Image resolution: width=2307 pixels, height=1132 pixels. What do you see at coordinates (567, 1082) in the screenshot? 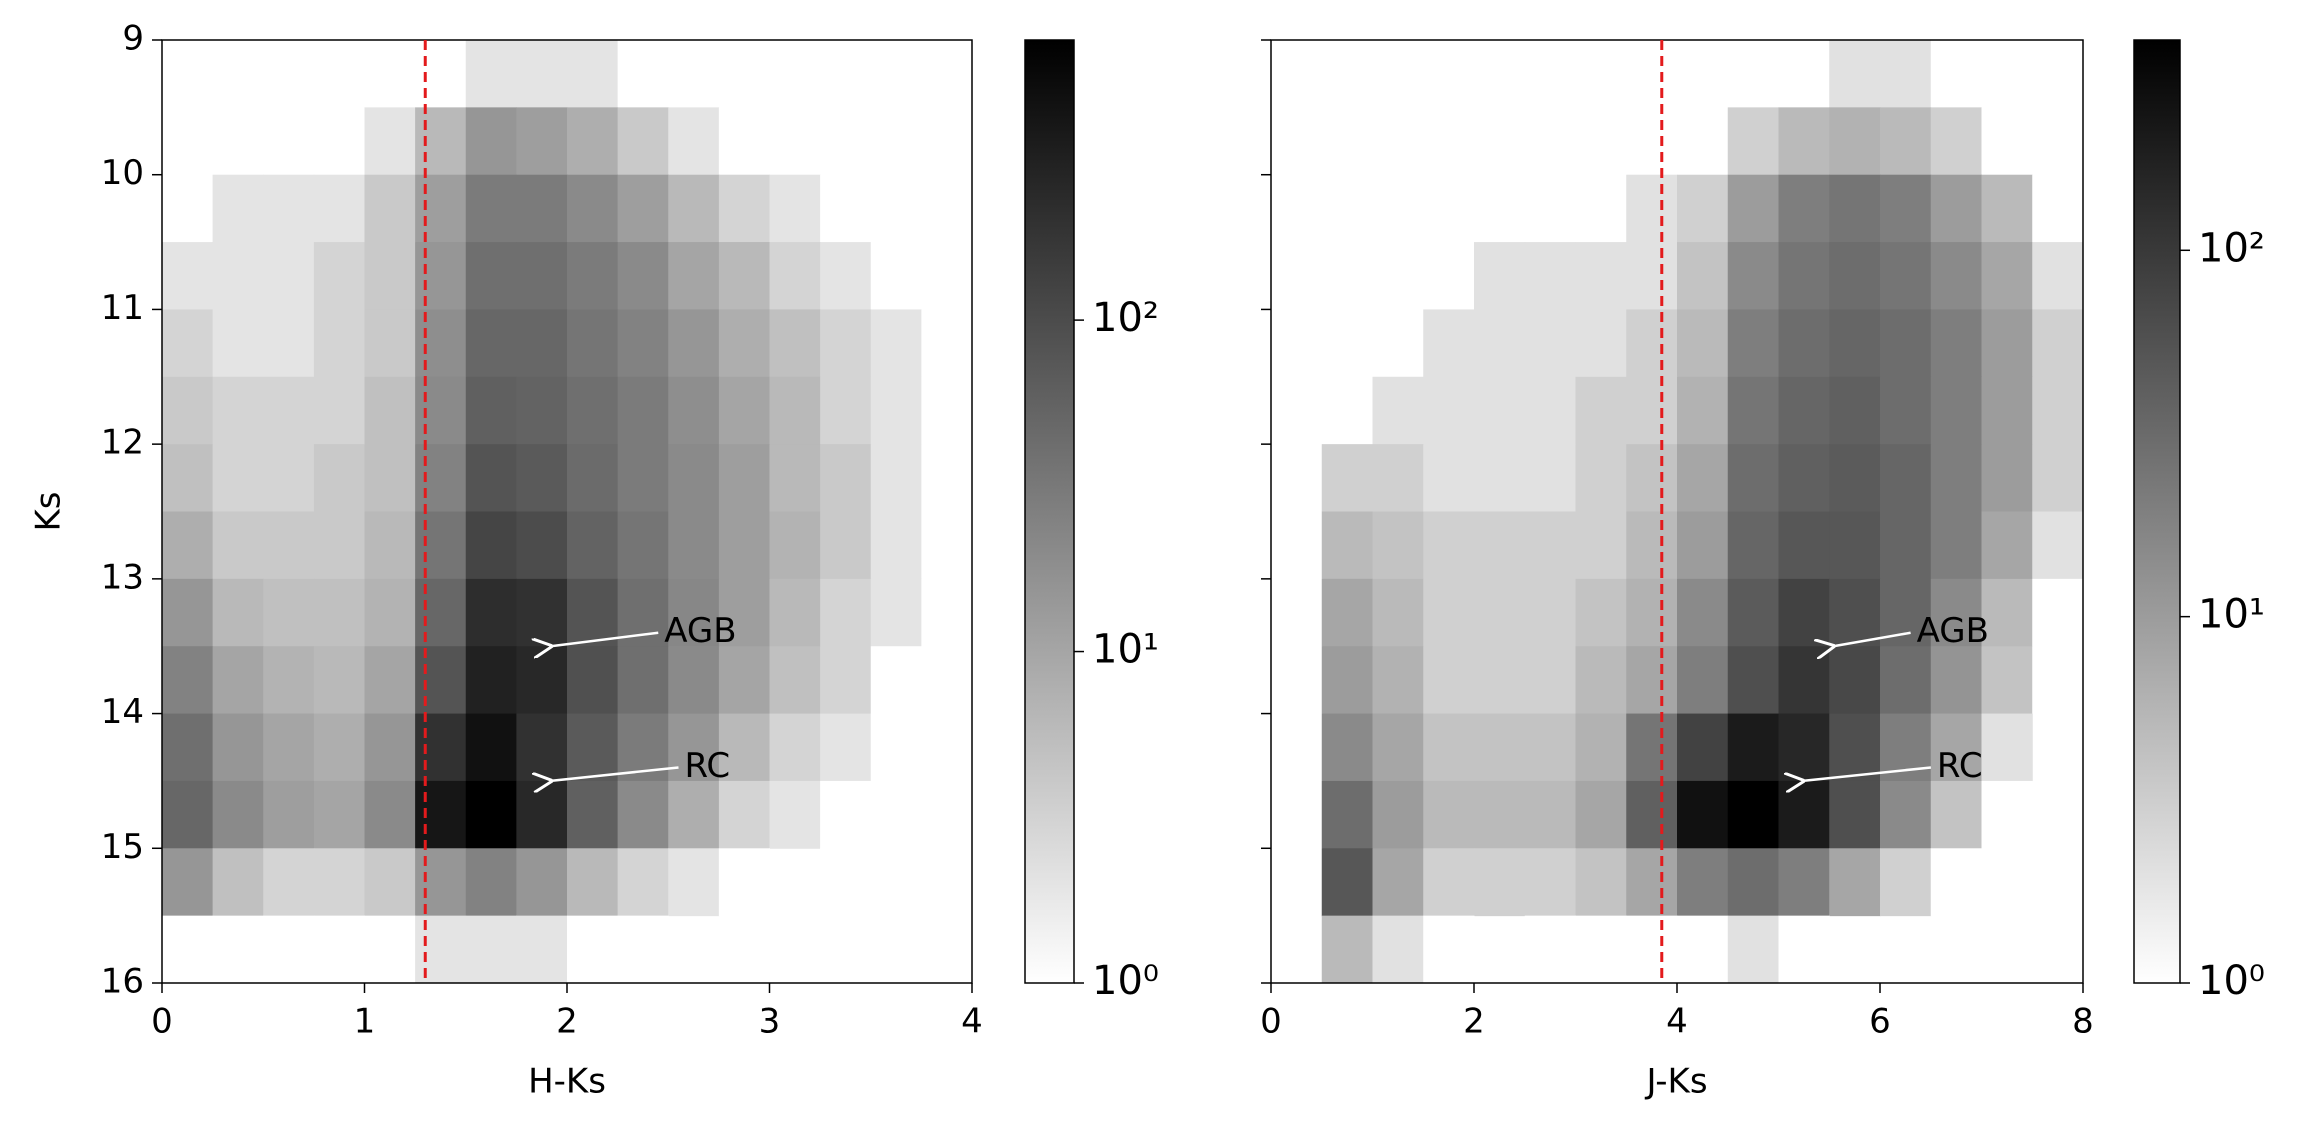
I see `x-axis-label: H-Ks` at bounding box center [567, 1082].